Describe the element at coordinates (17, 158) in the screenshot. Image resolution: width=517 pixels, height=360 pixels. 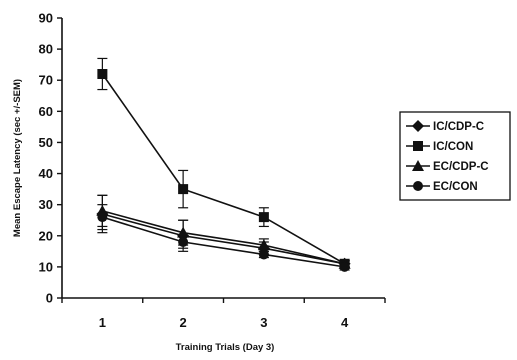
I see `y-axis-title: Mean Escape Latency (sec +/-SEM)` at that location.